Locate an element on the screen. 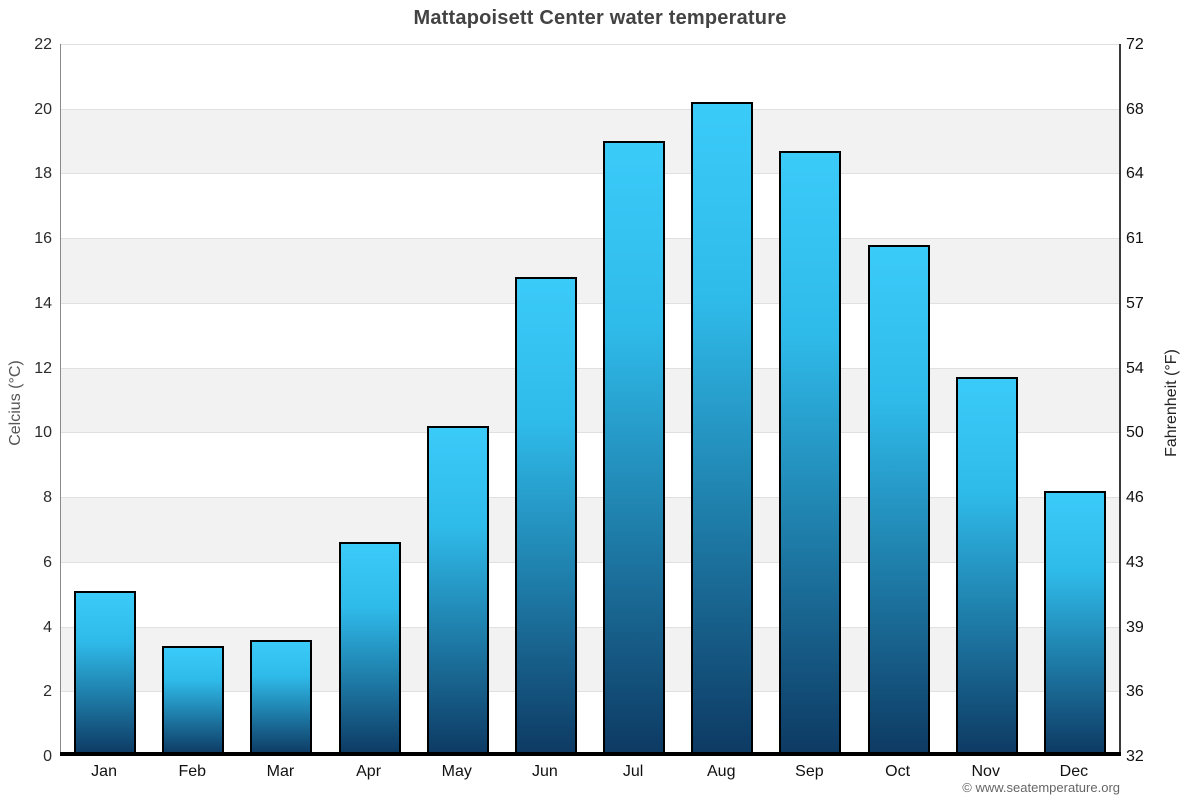 The image size is (1200, 800). month-tick-label-may: May is located at coordinates (456, 771).